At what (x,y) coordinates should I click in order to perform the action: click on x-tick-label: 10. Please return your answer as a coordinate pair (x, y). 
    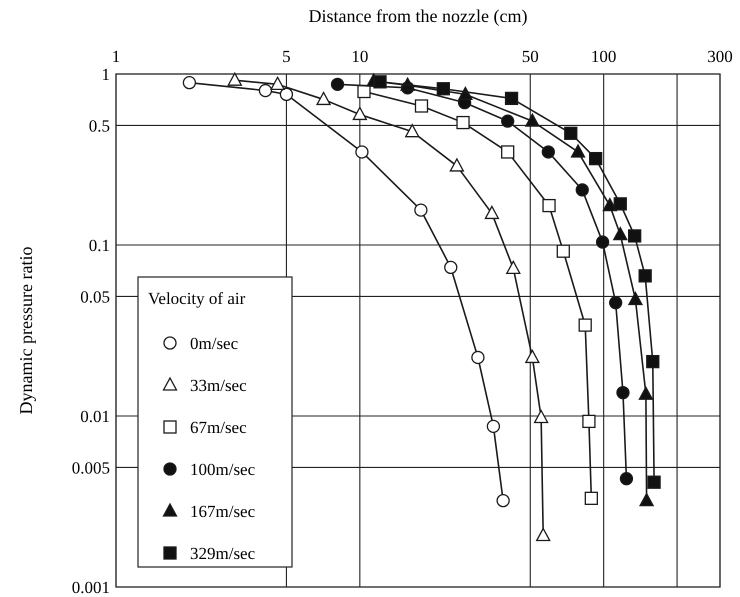
    Looking at the image, I should click on (359, 56).